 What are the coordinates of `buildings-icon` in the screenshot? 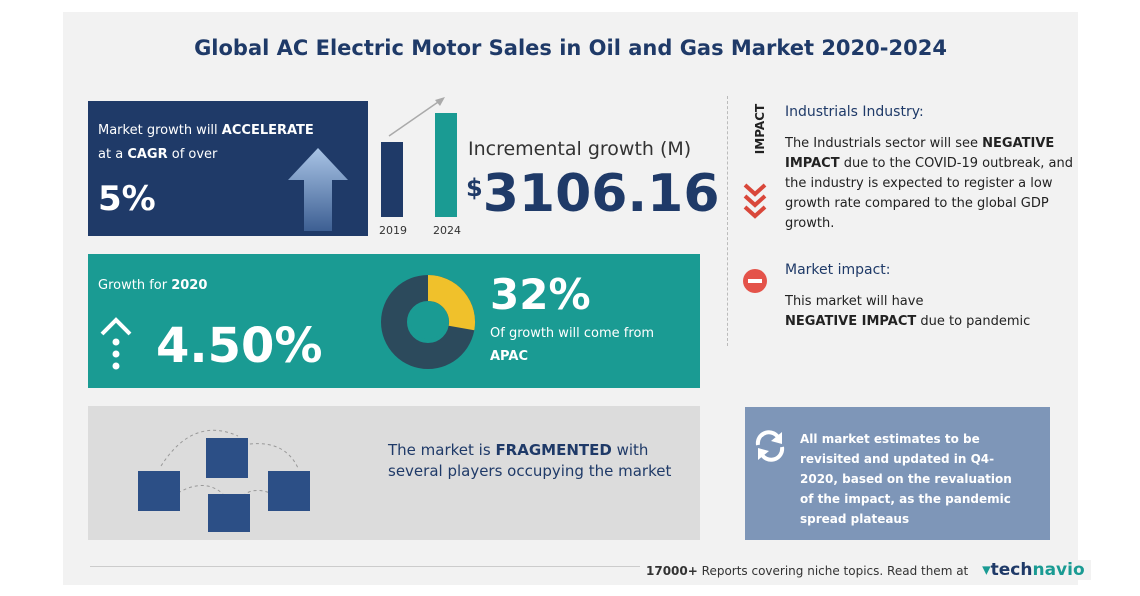 It's located at (224, 480).